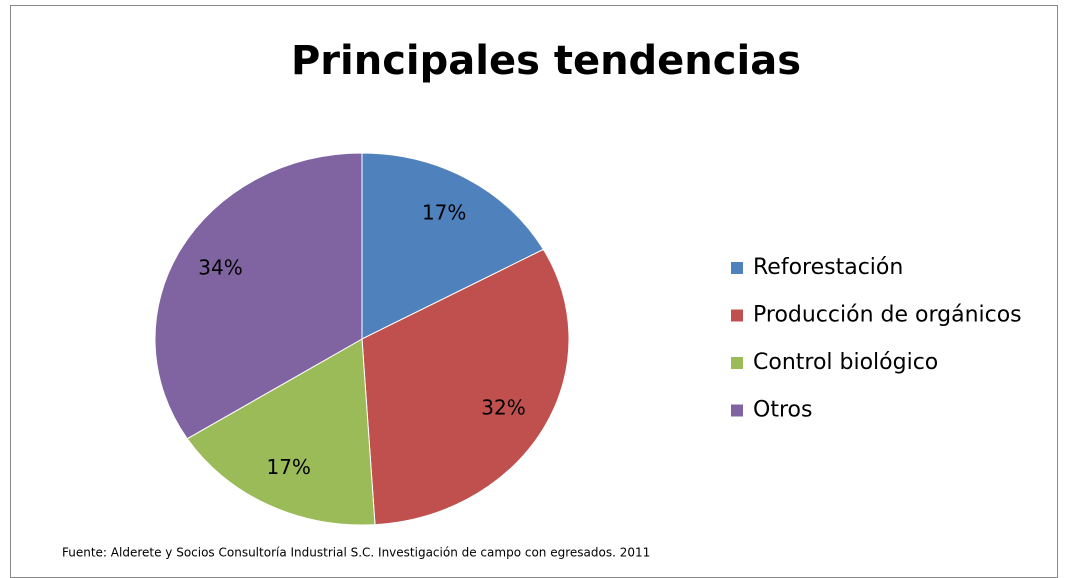 The width and height of the screenshot is (1068, 578). I want to click on legend-label: Reforestación, so click(828, 267).